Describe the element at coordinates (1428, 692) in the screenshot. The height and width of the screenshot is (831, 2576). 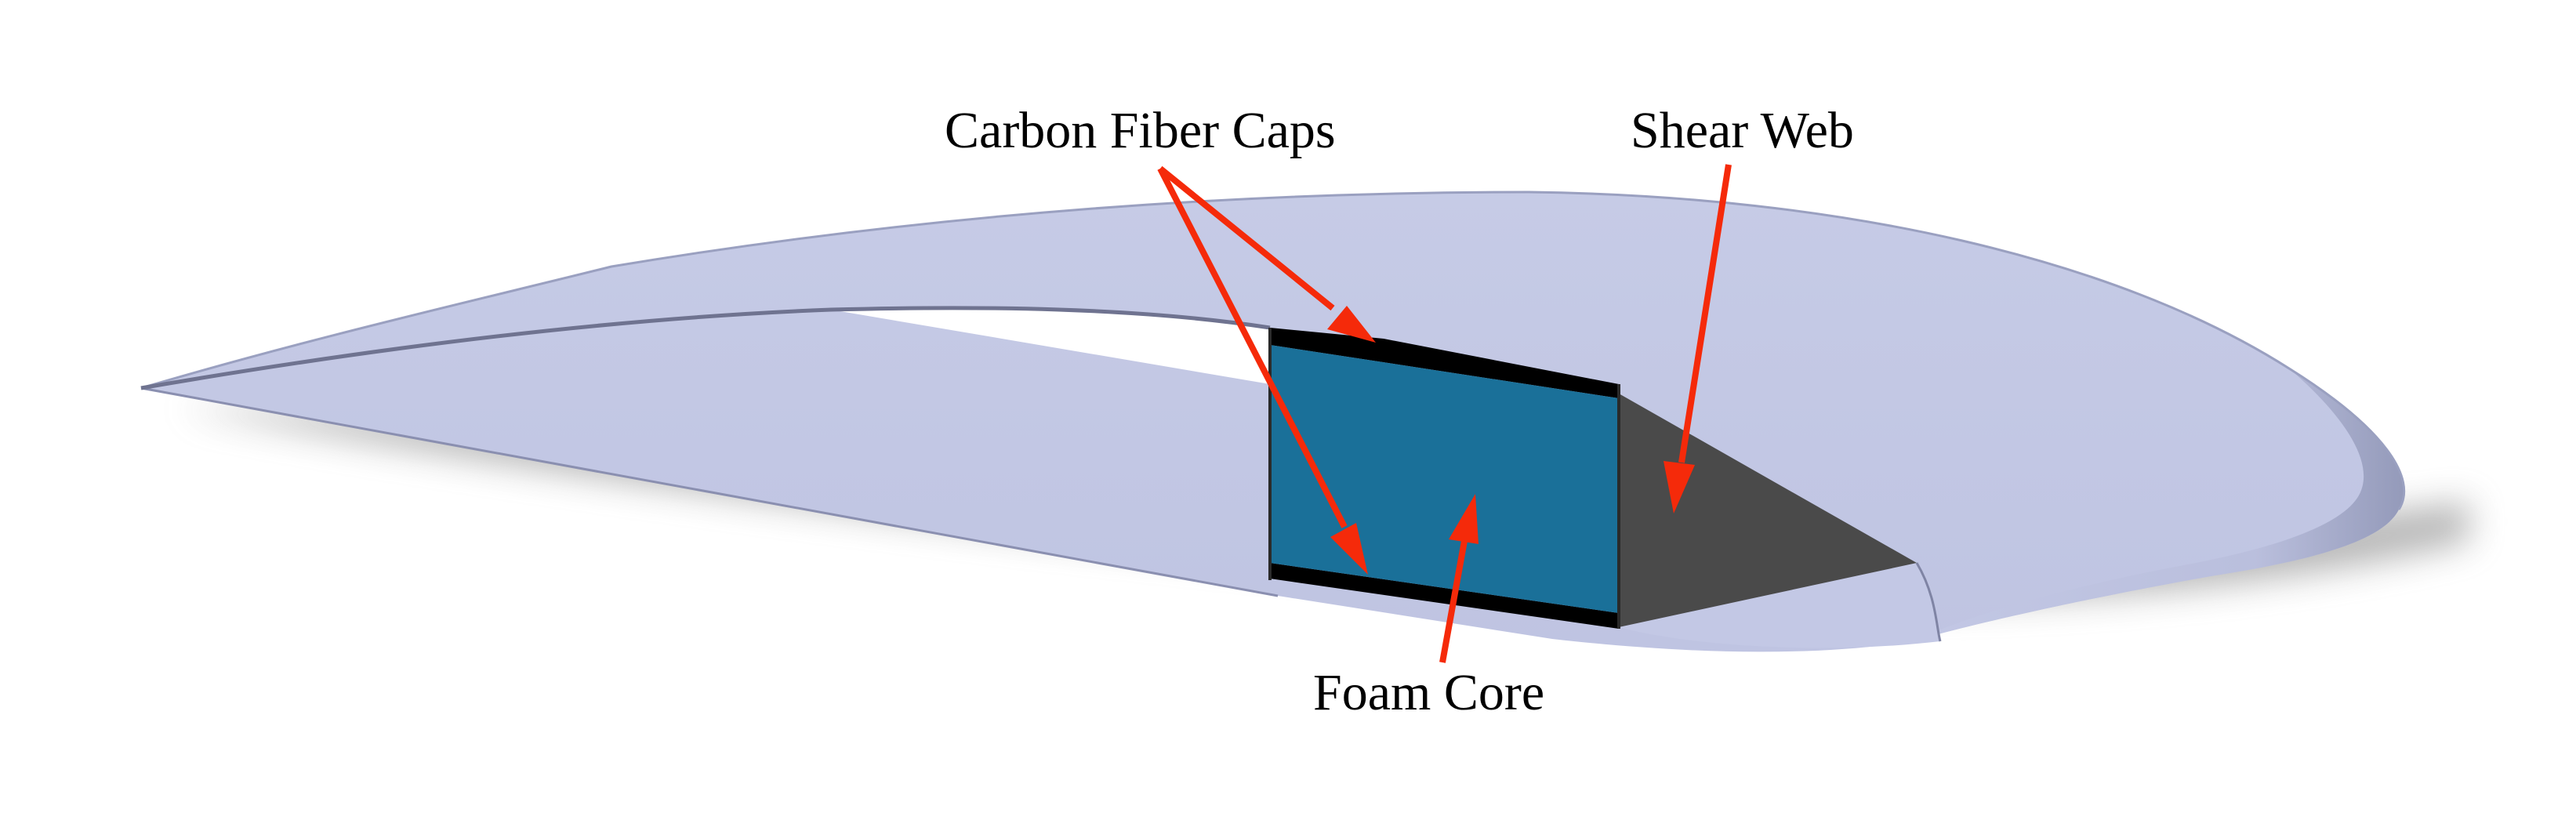
I see `label-foam-core: Foam Core` at that location.